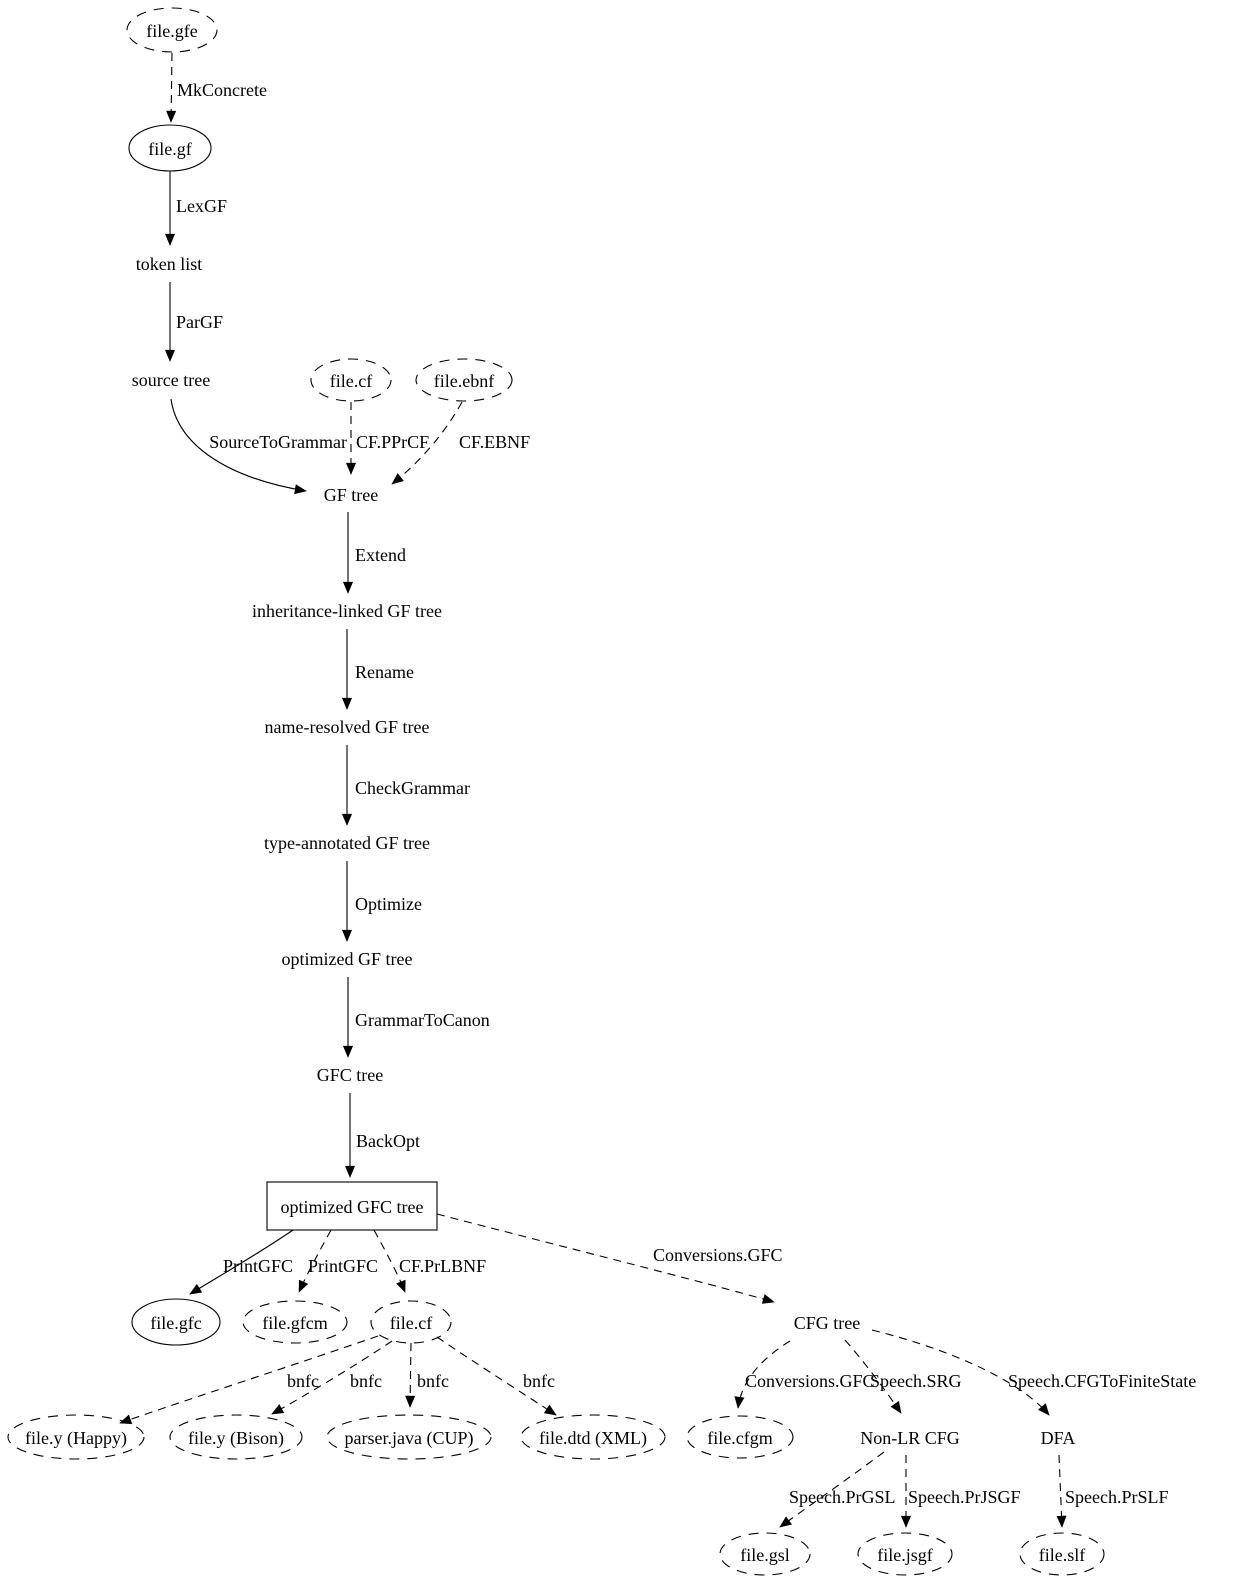 Image resolution: width=1256 pixels, height=1588 pixels. I want to click on node-file-jsgf, so click(905, 1554).